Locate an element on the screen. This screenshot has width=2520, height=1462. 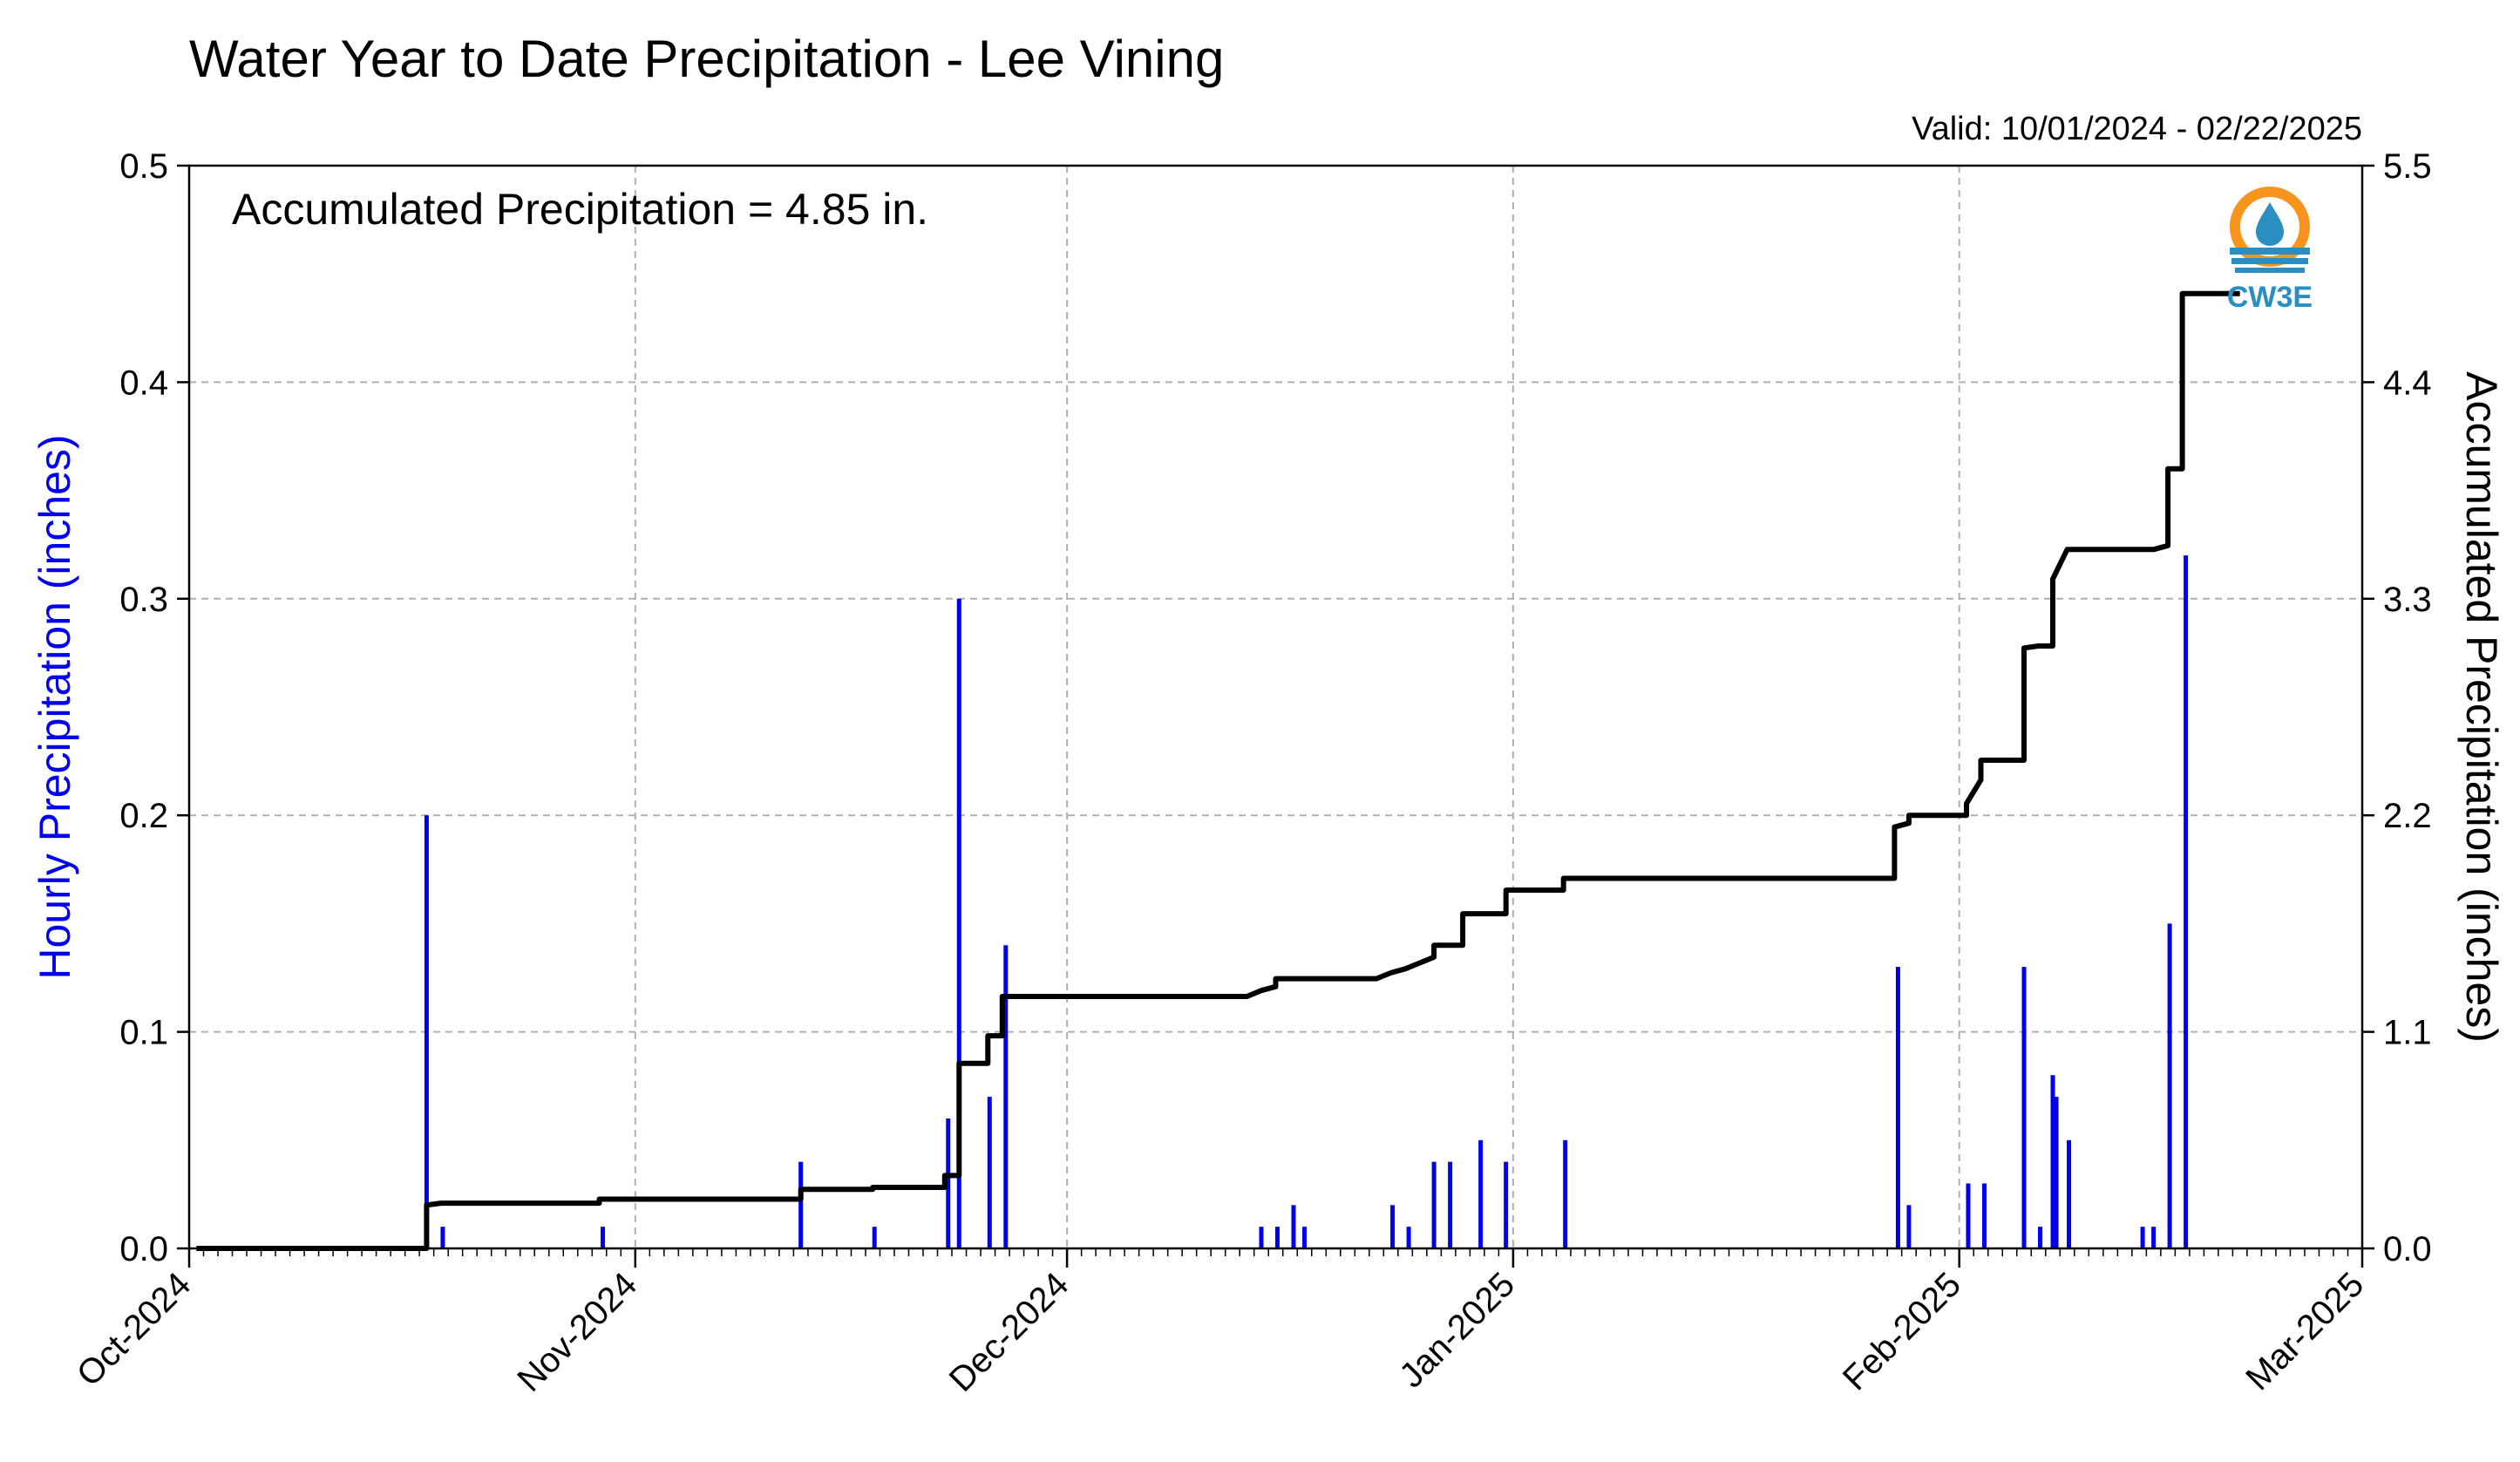
water-drop-icon is located at coordinates (2270, 224).